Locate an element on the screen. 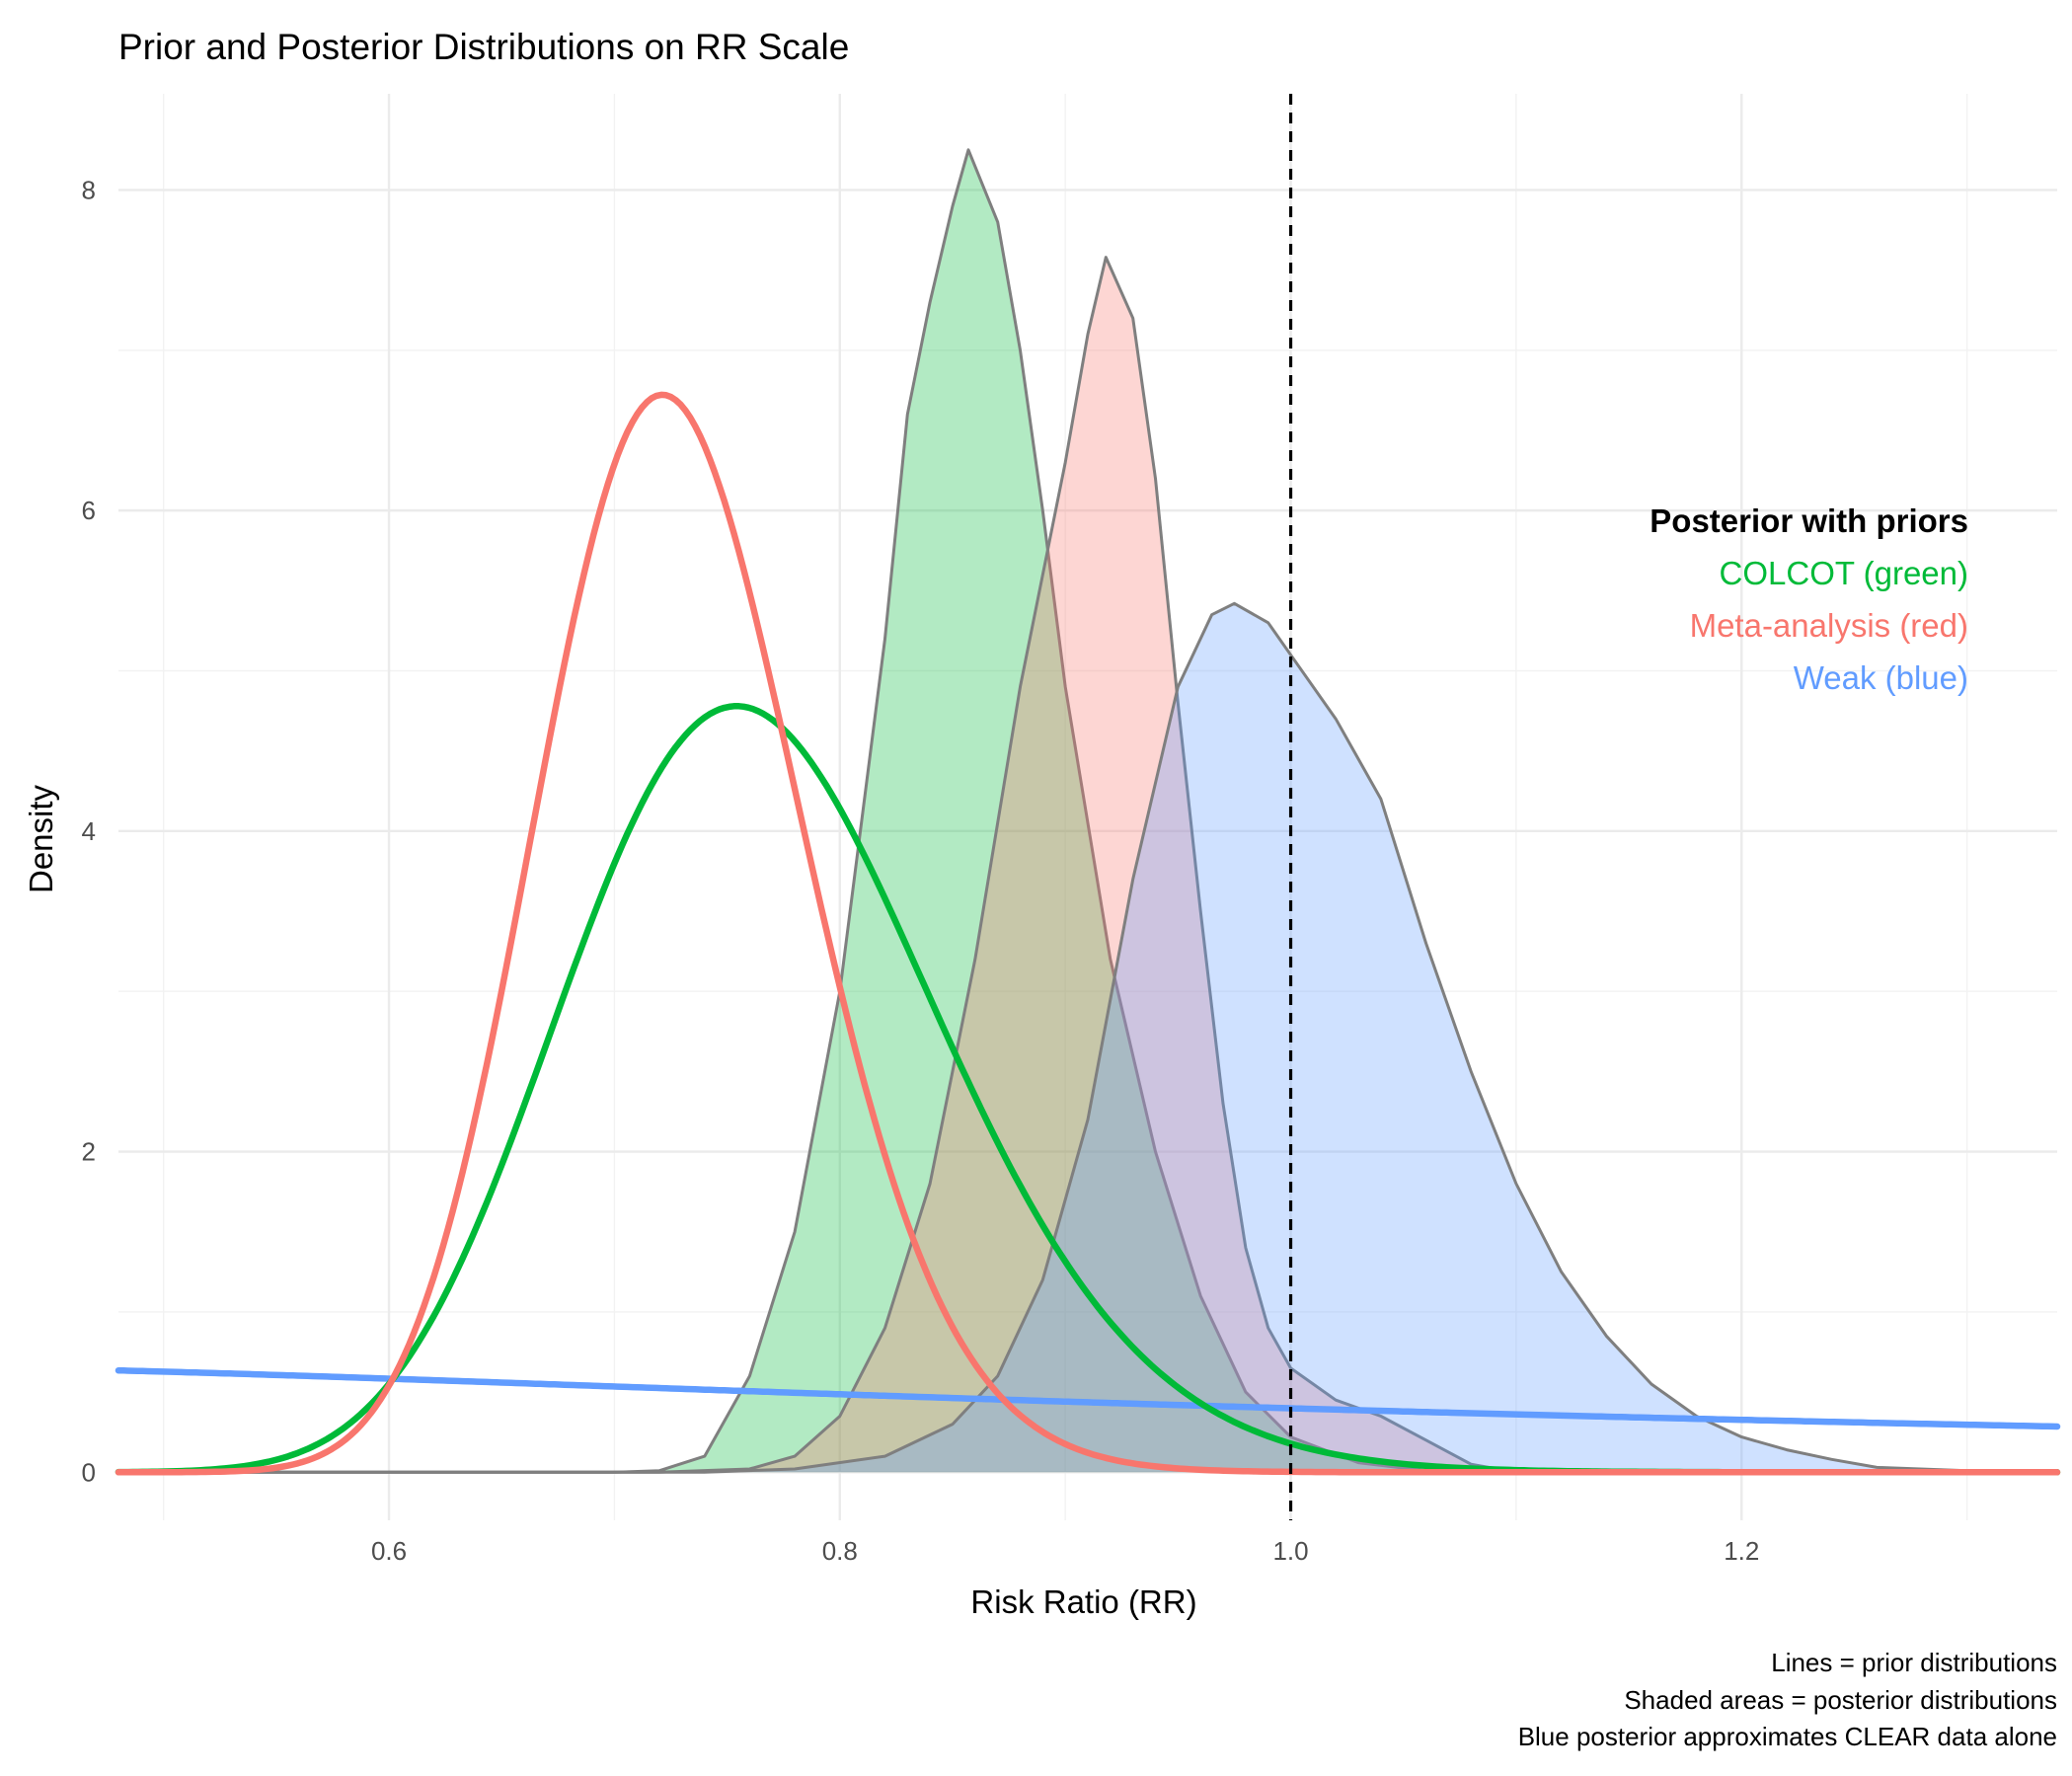  legend-heading: Posterior with priors is located at coordinates (1809, 520).